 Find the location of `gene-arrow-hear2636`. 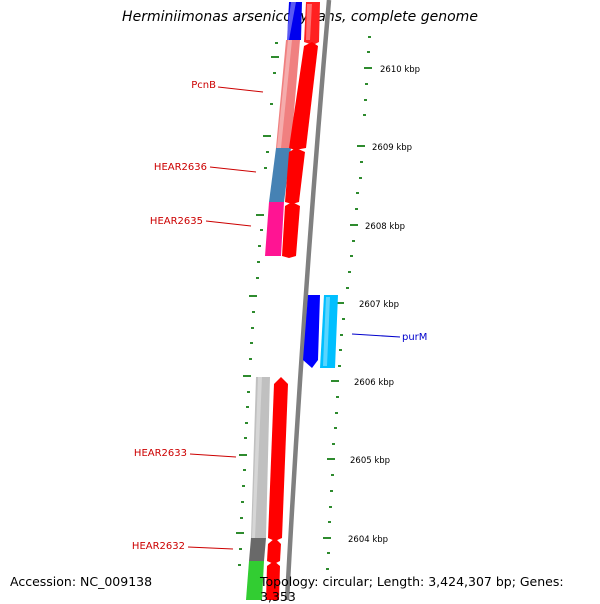

gene-arrow-hear2636 is located at coordinates (295, 176).